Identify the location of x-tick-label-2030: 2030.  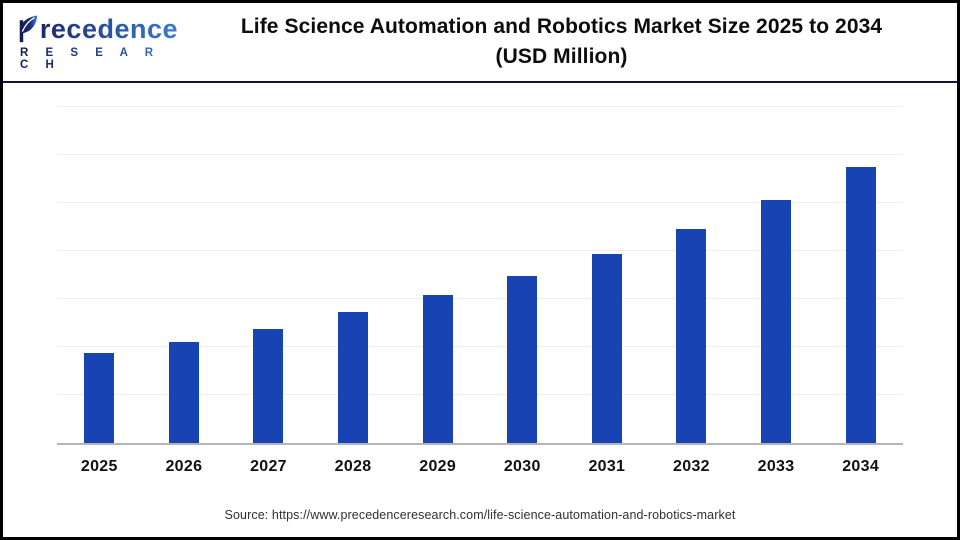
(522, 466).